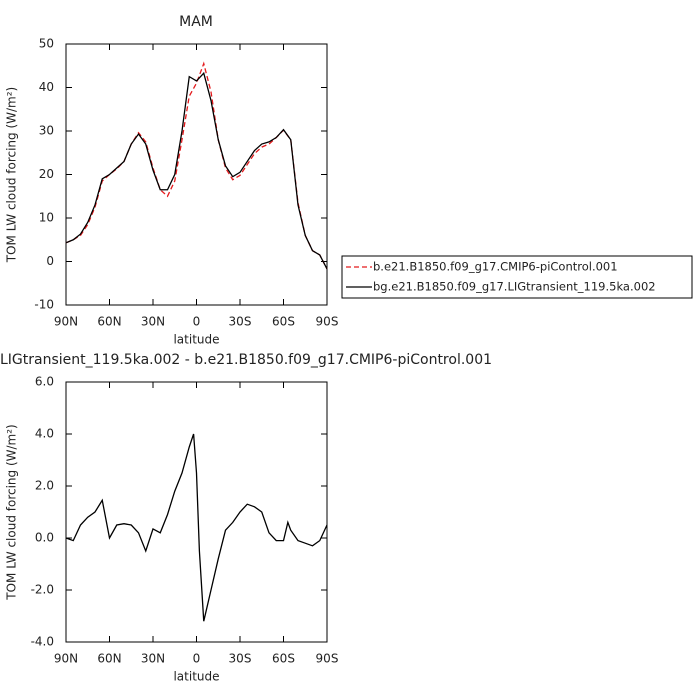  What do you see at coordinates (44, 305) in the screenshot?
I see `y-tick-label: -10` at bounding box center [44, 305].